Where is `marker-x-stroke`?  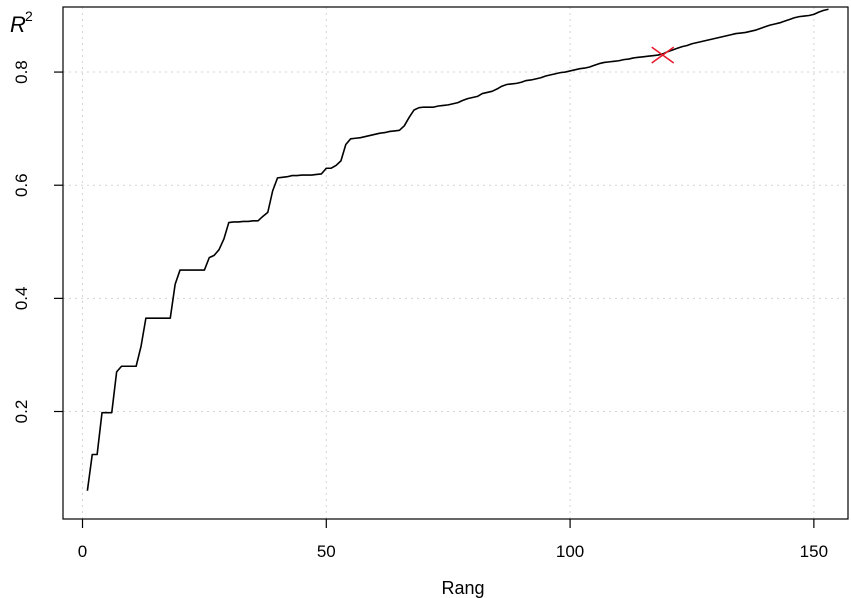 marker-x-stroke is located at coordinates (663, 55).